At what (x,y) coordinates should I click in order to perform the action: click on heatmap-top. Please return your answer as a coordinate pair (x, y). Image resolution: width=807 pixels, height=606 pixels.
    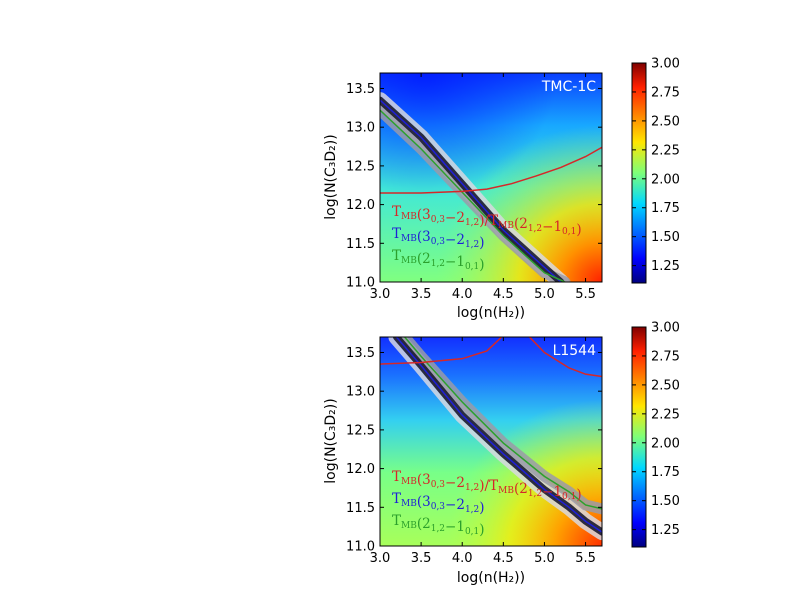
    Looking at the image, I should click on (491, 177).